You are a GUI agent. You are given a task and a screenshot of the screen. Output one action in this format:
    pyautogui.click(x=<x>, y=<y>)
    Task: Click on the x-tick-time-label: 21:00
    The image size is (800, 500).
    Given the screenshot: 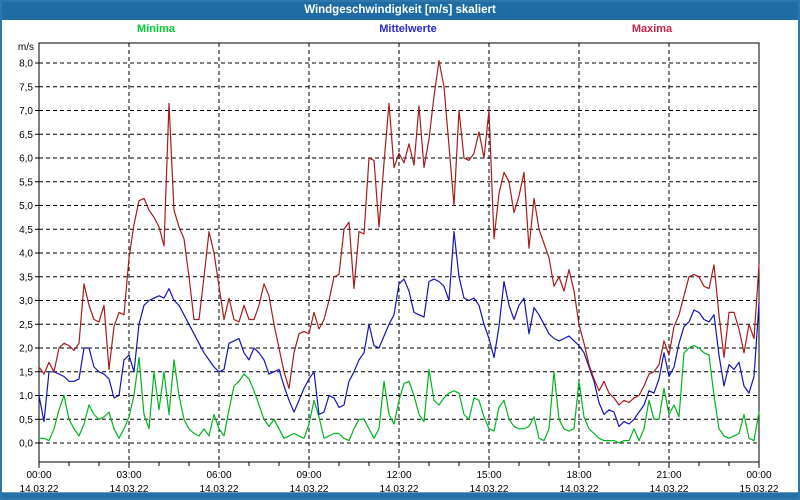 What is the action you would take?
    pyautogui.click(x=668, y=475)
    